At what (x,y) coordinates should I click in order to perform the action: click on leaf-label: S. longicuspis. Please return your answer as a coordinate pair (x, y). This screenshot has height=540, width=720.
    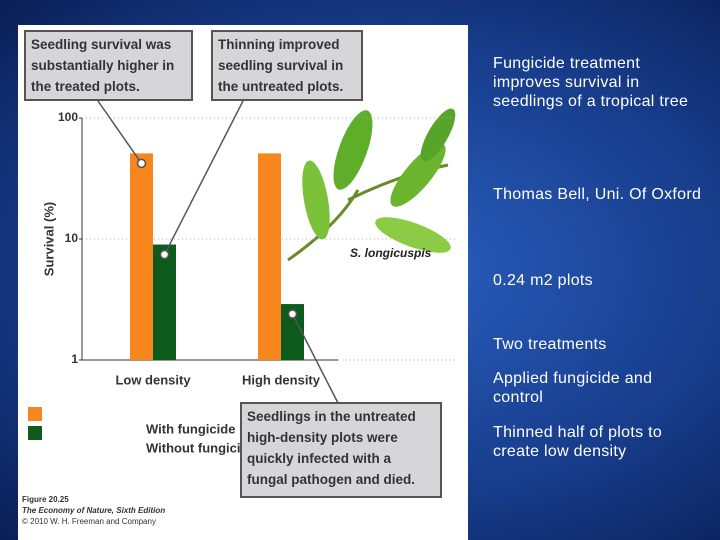
    Looking at the image, I should click on (391, 253).